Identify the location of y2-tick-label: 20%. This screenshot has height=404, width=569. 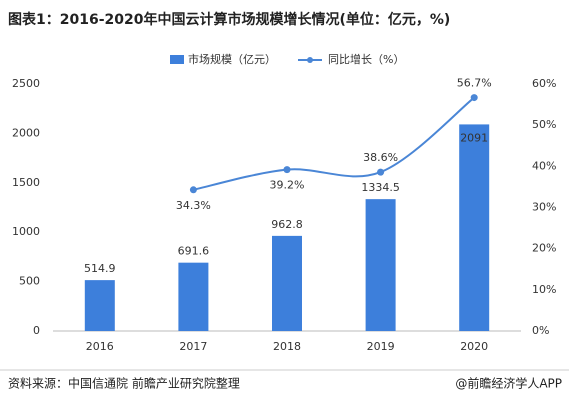
(544, 248).